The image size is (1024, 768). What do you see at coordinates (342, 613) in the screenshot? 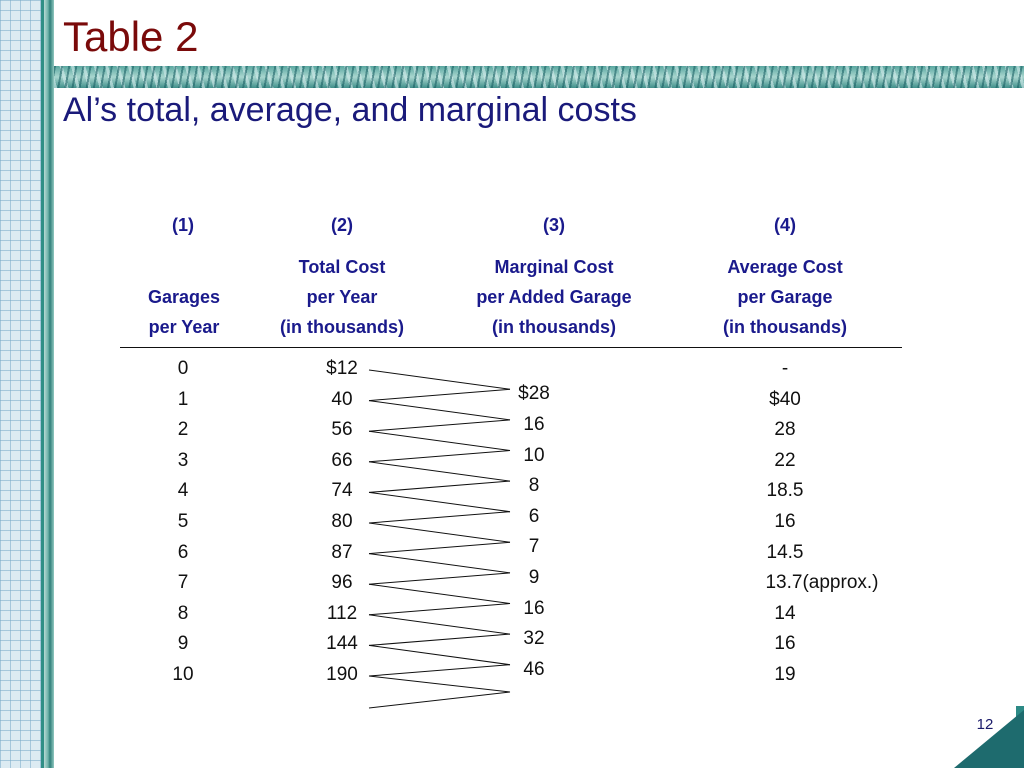
I see `total-cost-cell: 112` at bounding box center [342, 613].